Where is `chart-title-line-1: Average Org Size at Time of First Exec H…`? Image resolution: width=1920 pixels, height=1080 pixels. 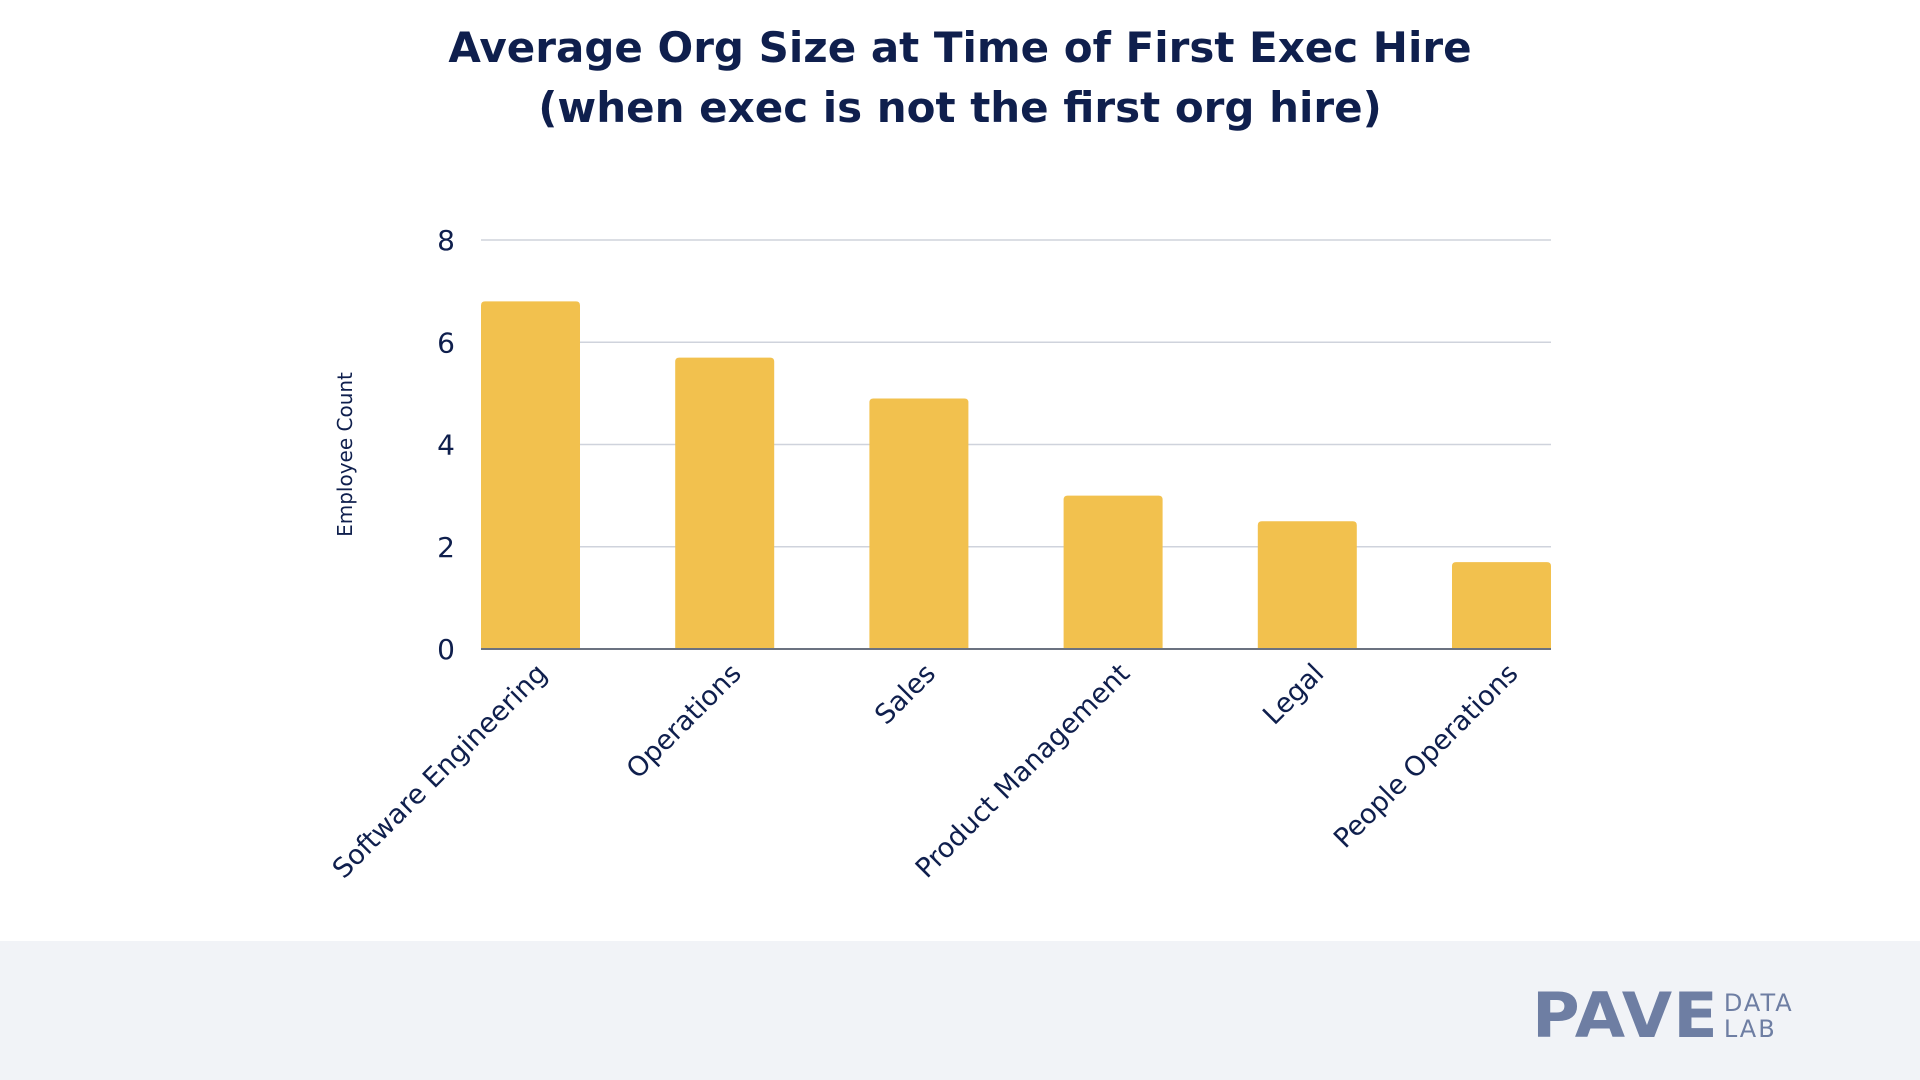
chart-title-line-1: Average Org Size at Time of First Exec H… is located at coordinates (960, 47).